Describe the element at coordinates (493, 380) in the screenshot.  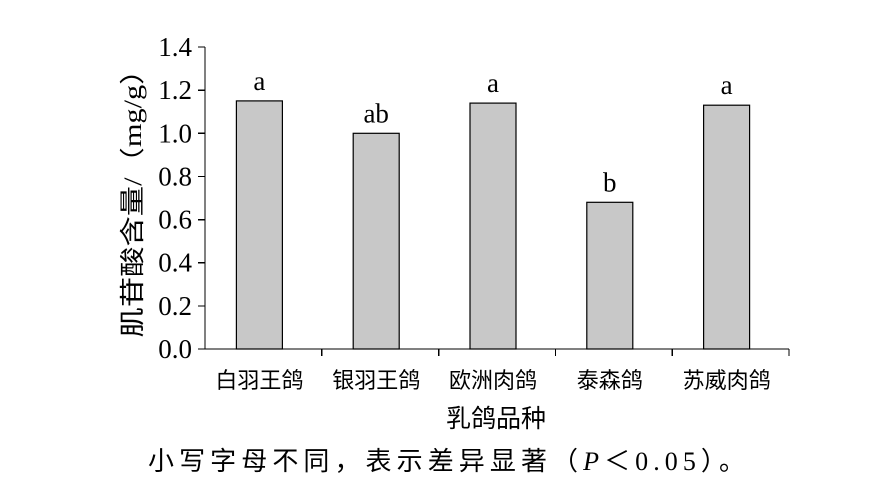
I see `x-tick-label: 欧洲肉鸽` at that location.